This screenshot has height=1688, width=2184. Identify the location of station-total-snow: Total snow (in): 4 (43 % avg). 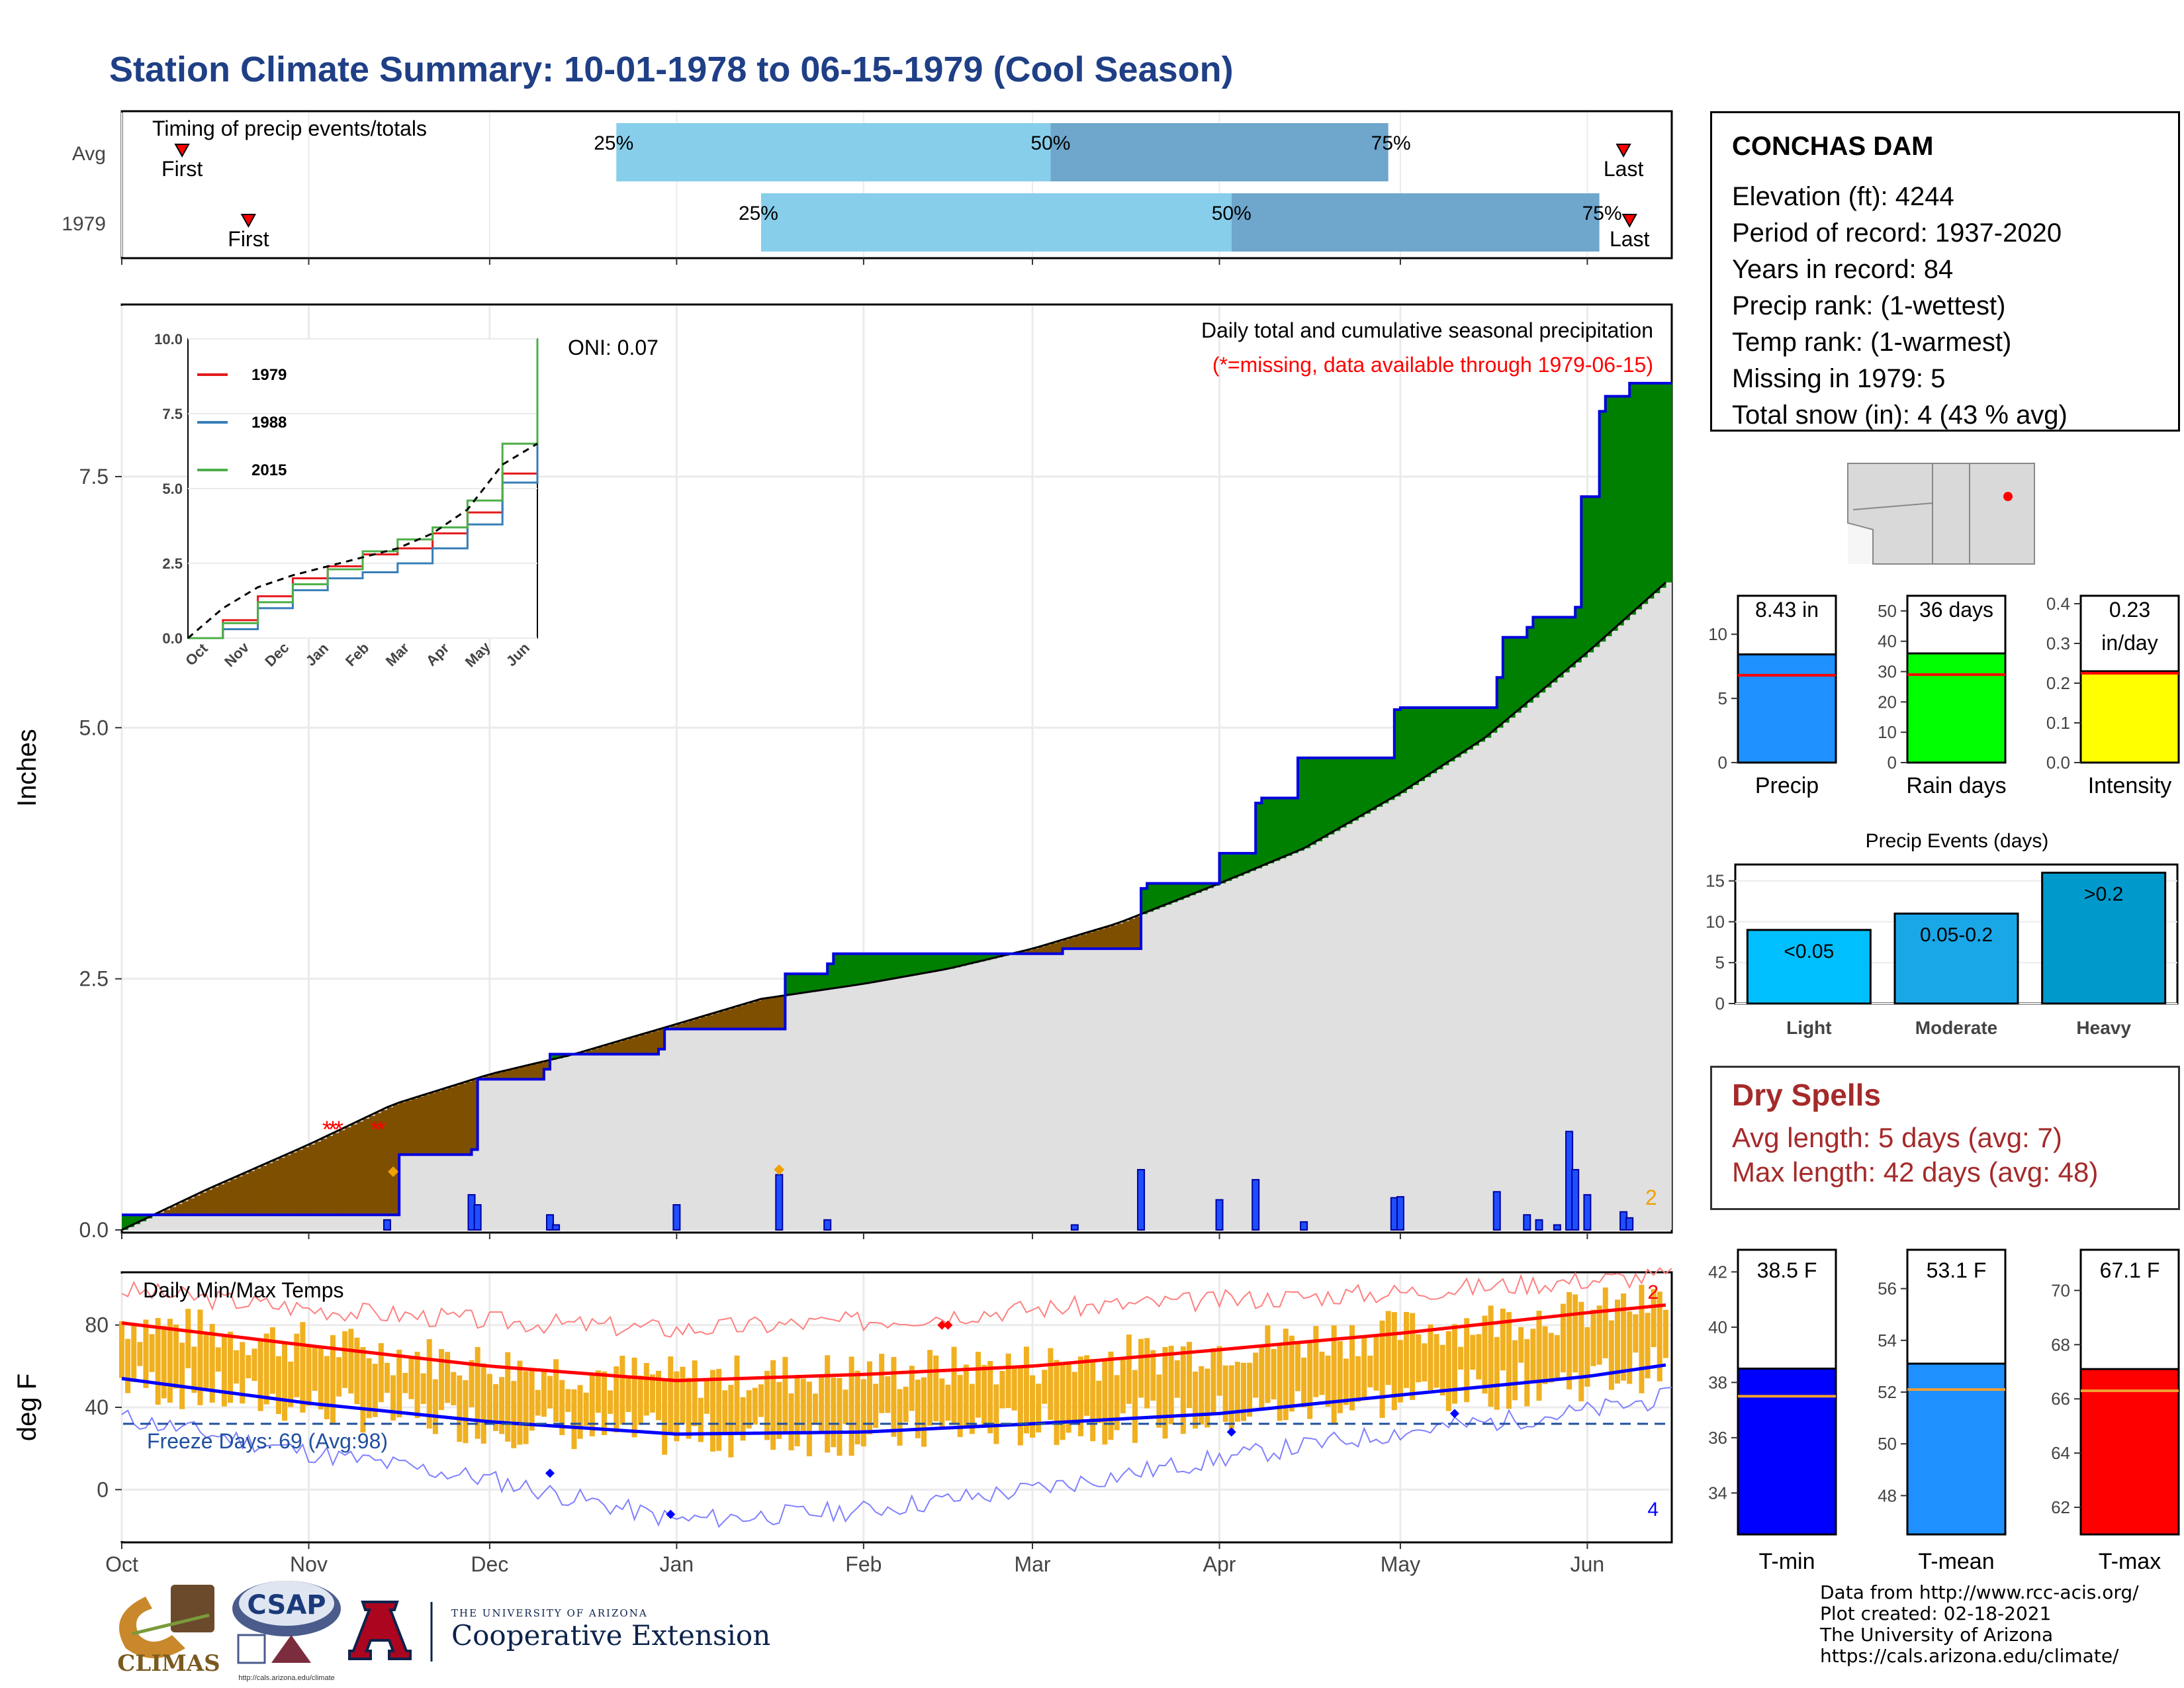
(1900, 415).